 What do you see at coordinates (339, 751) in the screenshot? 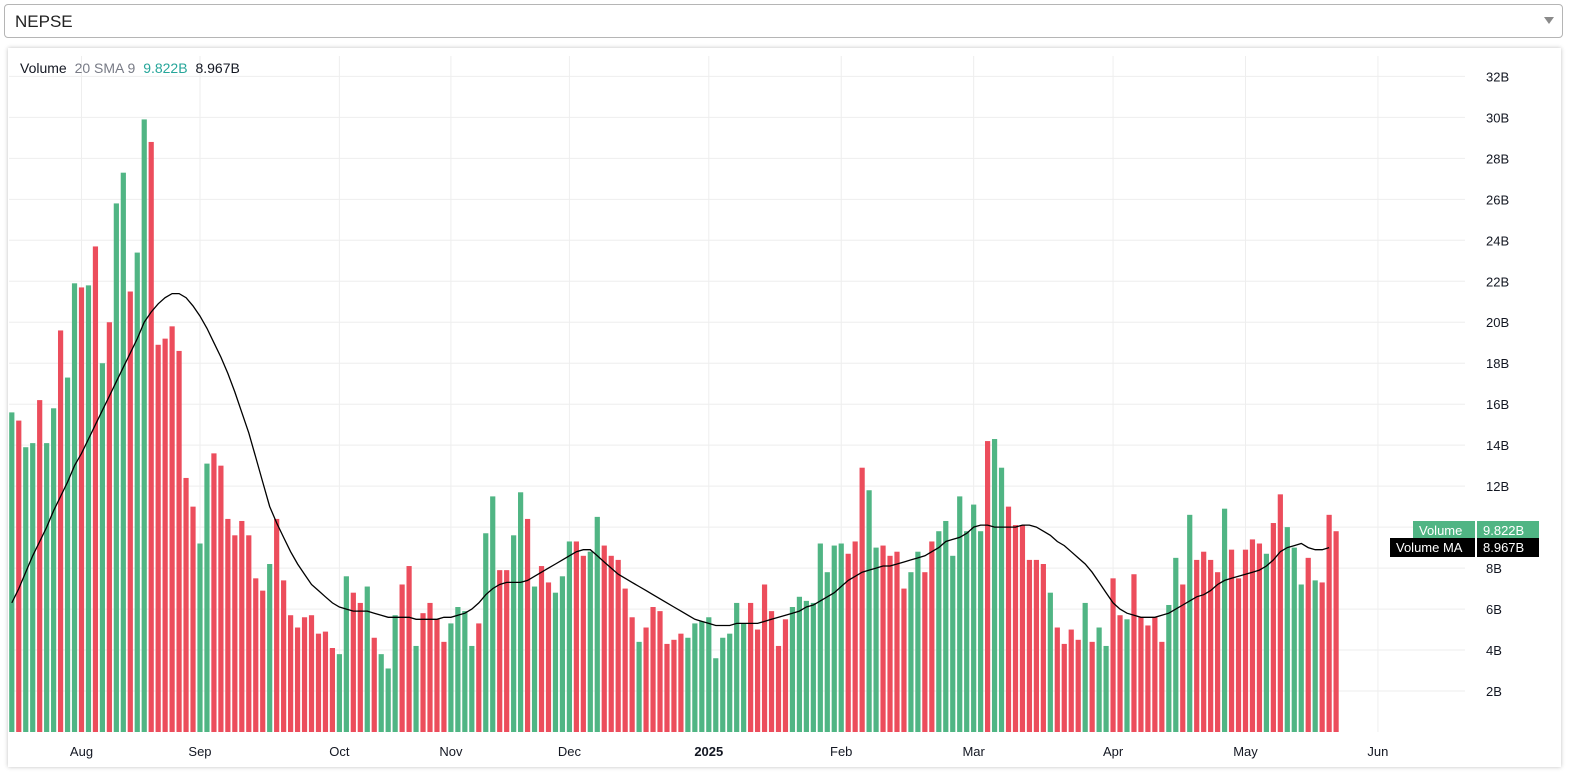
I see `x-tick-label: Oct` at bounding box center [339, 751].